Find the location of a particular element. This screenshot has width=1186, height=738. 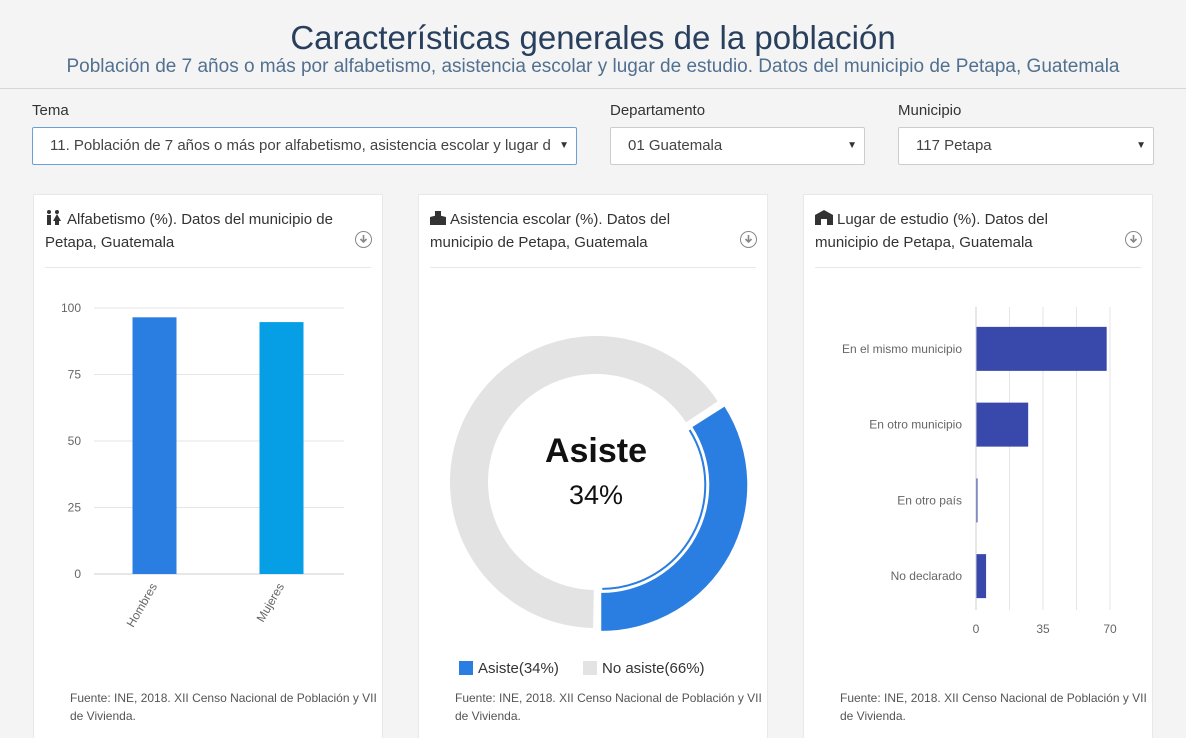

donut-center-label: Asiste is located at coordinates (596, 451).